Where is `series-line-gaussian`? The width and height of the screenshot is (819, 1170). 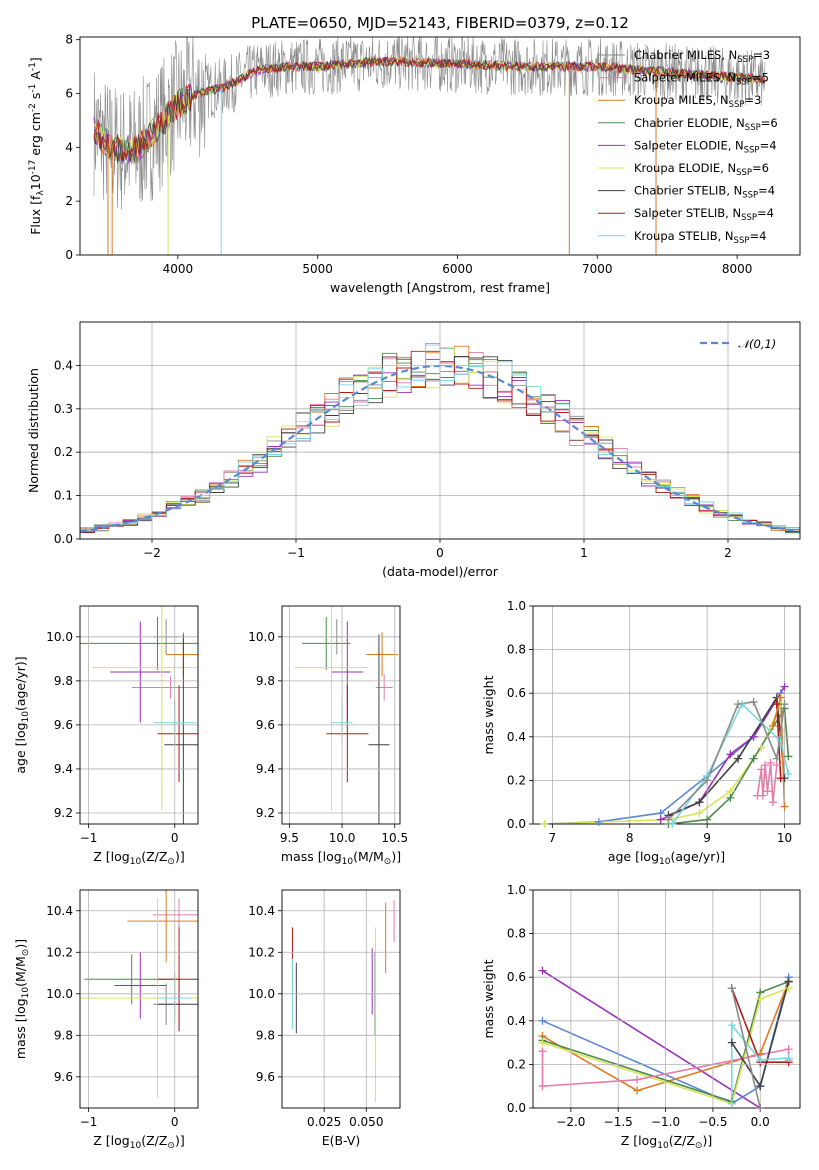 series-line-gaussian is located at coordinates (663, 758).